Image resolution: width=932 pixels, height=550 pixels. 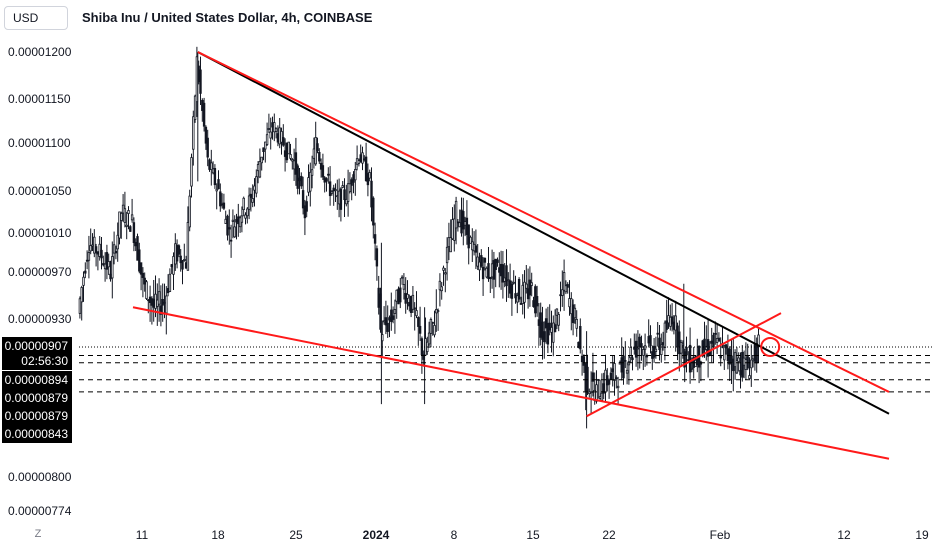 What do you see at coordinates (39, 99) in the screenshot?
I see `y-tick-label: 0.00001150` at bounding box center [39, 99].